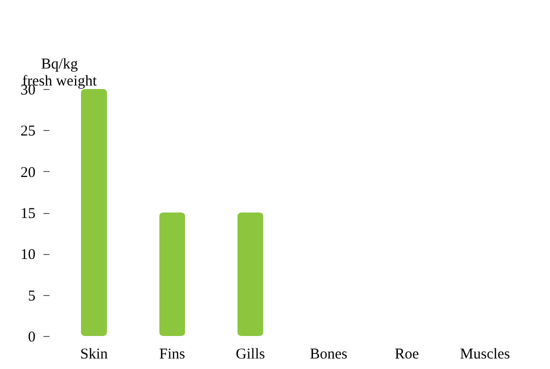  Describe the element at coordinates (251, 354) in the screenshot. I see `x-tick-label: Gills` at that location.